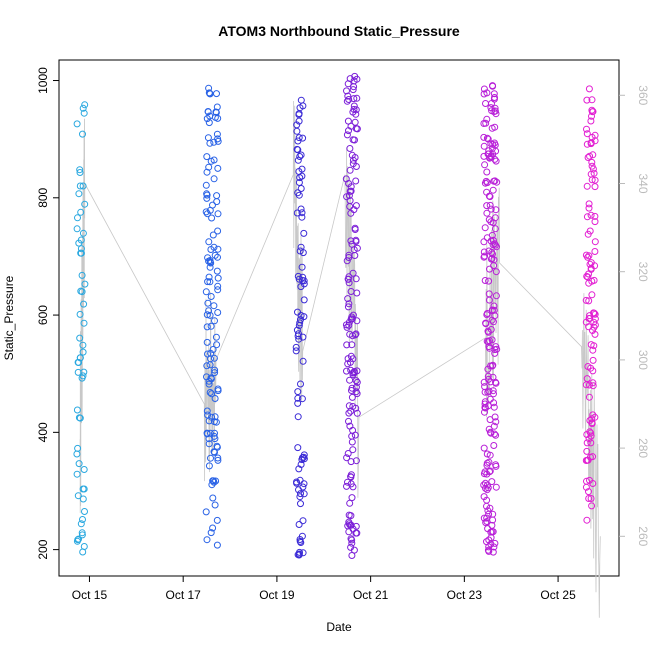 The width and height of the screenshot is (650, 650). Describe the element at coordinates (43, 315) in the screenshot. I see `y-tick-label: 600` at that location.